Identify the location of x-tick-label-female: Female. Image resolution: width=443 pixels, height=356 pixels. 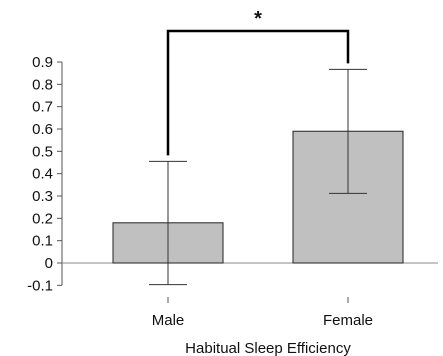
(348, 320).